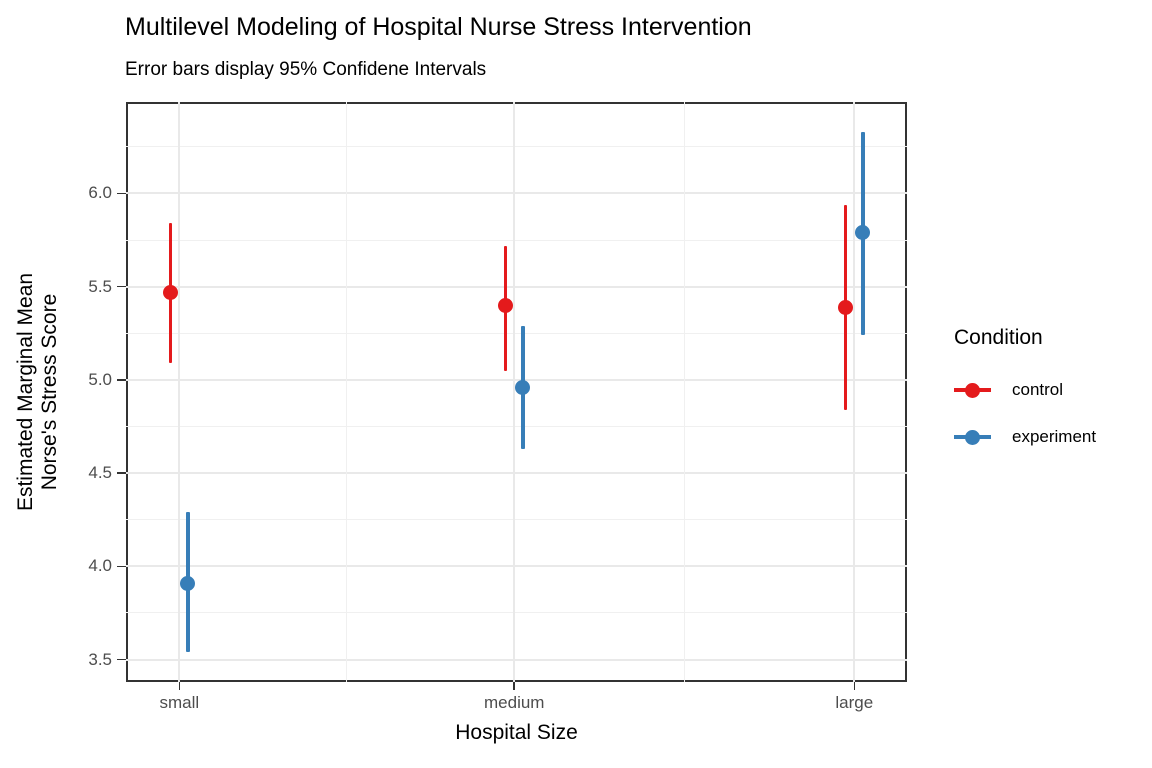  Describe the element at coordinates (506, 305) in the screenshot. I see `point-control-medium` at that location.